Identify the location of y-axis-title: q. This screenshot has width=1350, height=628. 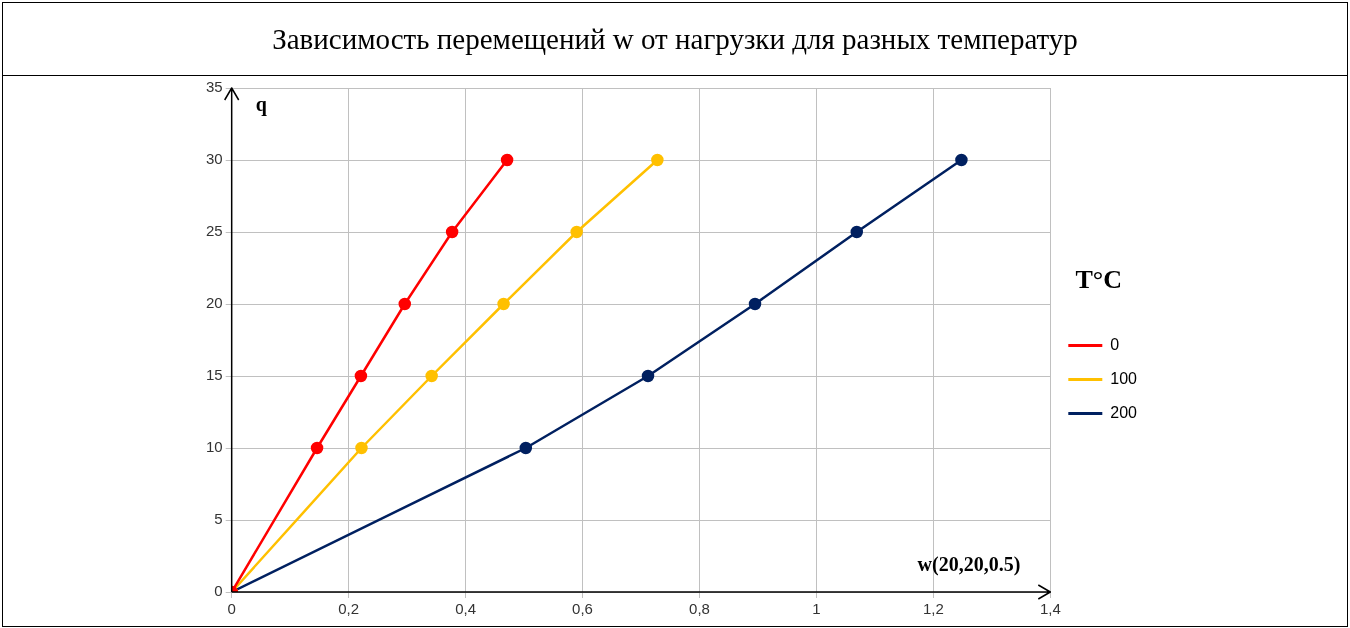
(261, 105).